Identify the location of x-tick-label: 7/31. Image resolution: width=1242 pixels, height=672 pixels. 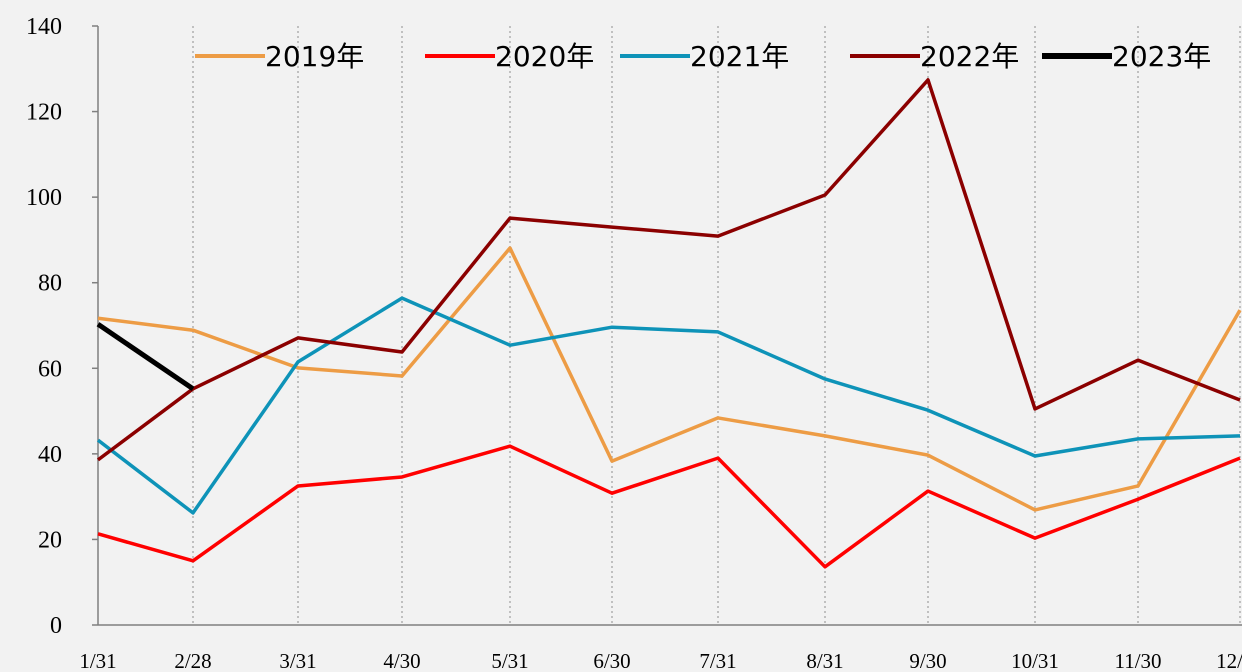
(717, 660).